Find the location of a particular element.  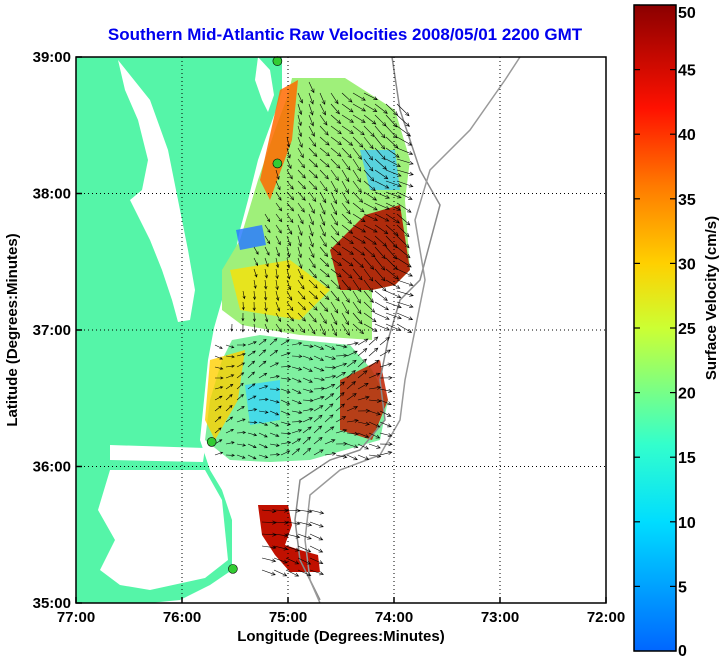

hotspot-south-yellow is located at coordinates (225, 395).